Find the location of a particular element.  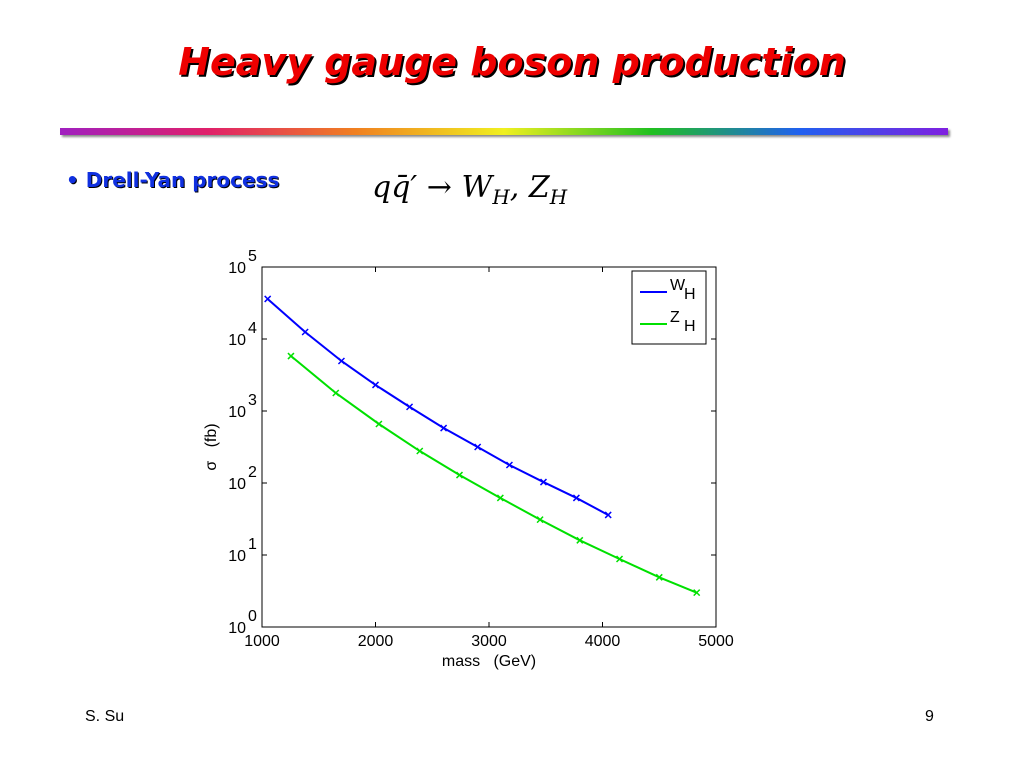

bullet: • Drell-Yan process is located at coordinates (172, 180).